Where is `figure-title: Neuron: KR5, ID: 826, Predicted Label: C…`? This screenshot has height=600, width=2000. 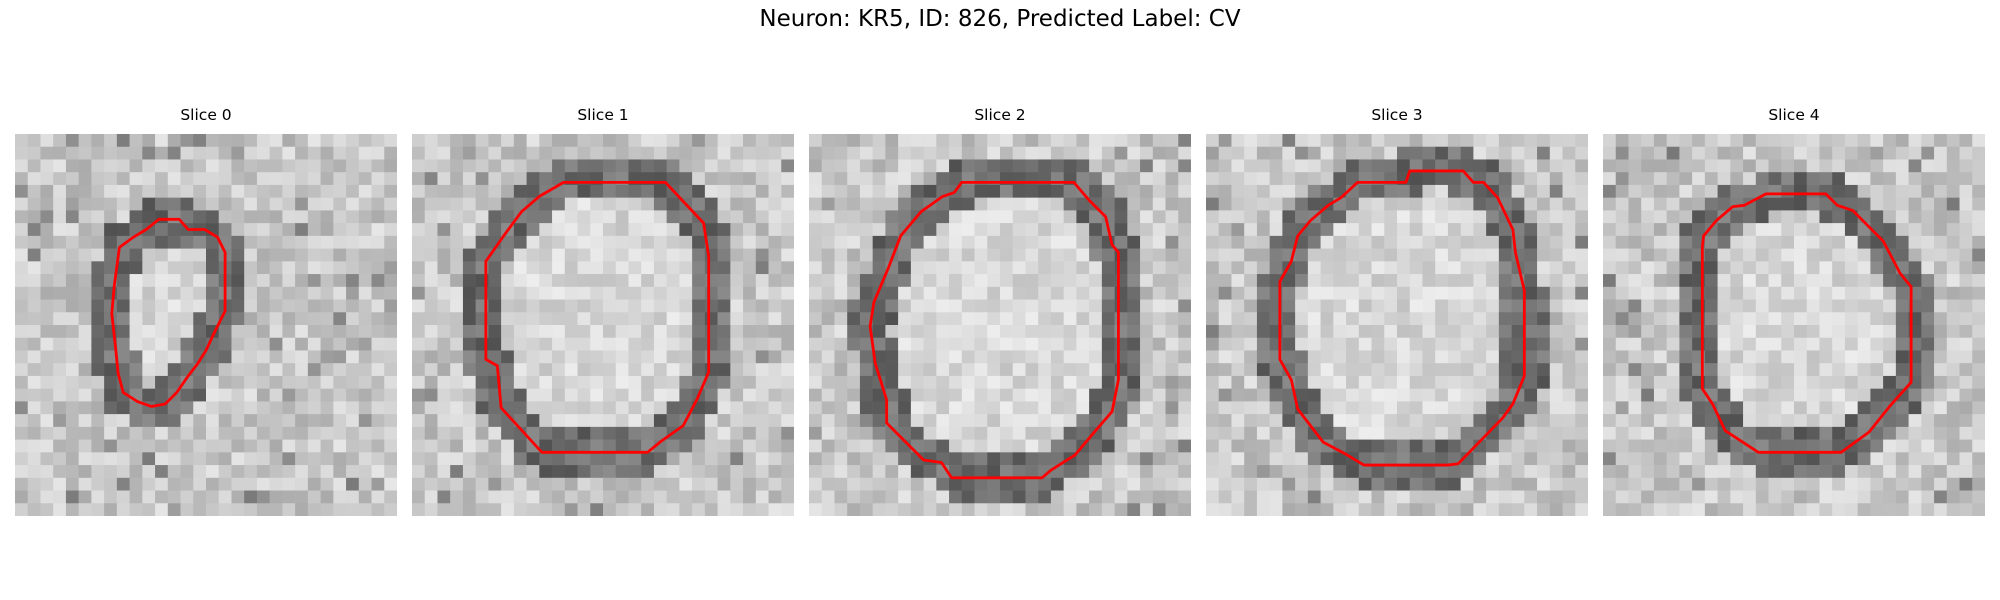 figure-title: Neuron: KR5, ID: 826, Predicted Label: C… is located at coordinates (1000, 19).